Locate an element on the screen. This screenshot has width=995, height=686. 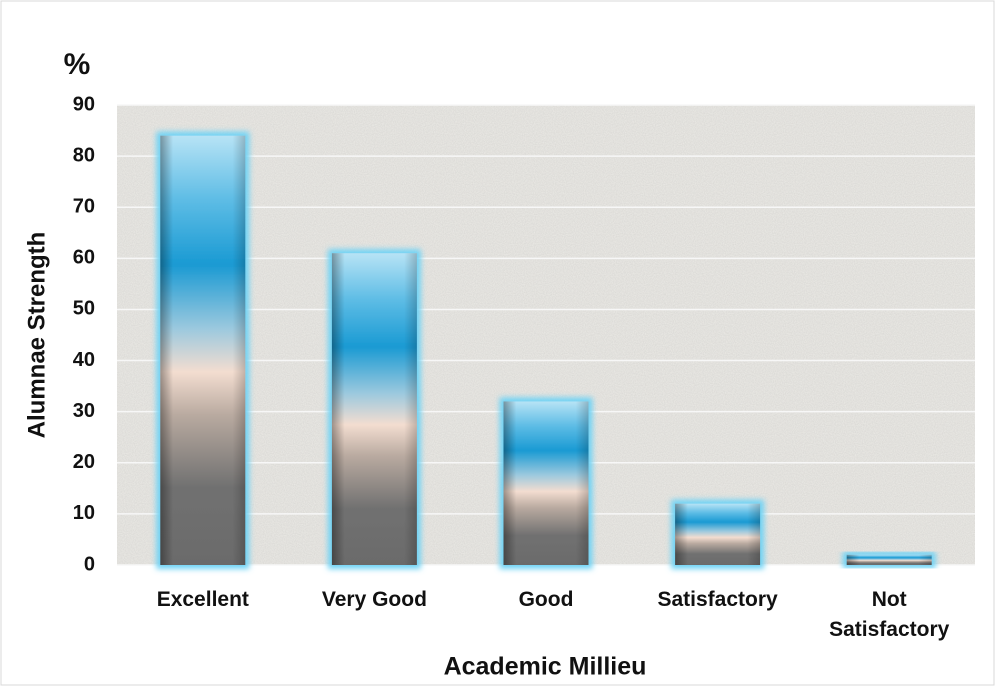
y-tick-label: 80 is located at coordinates (84, 155).